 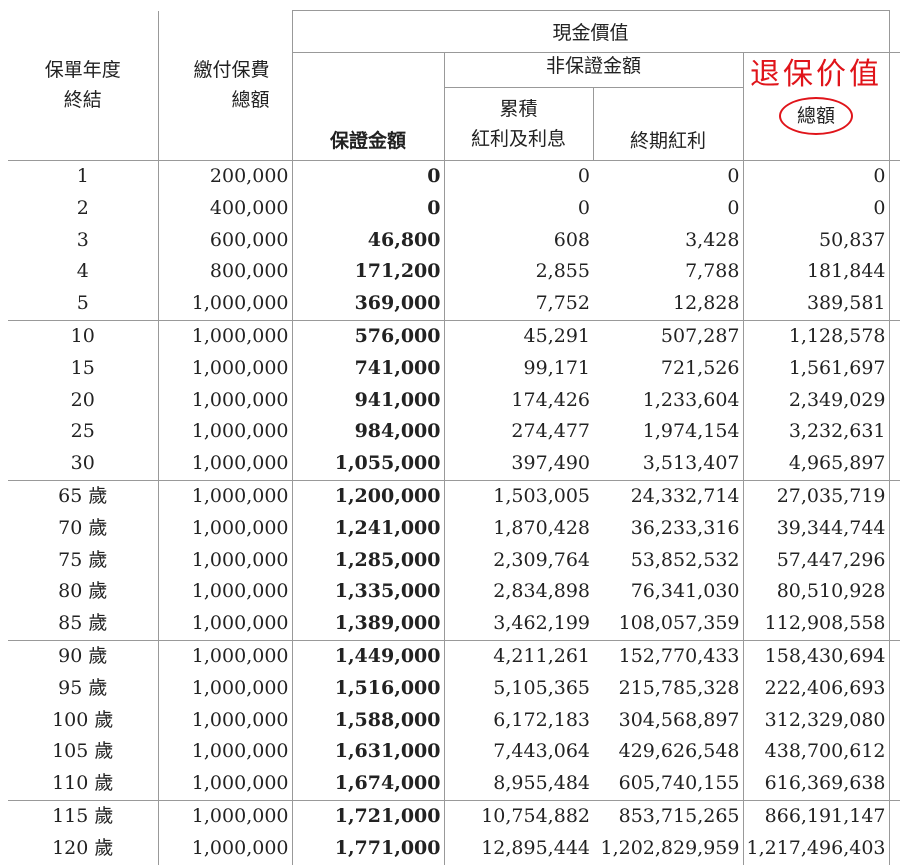 I want to click on terminal-bonus-cell: 53,852,532, so click(x=668, y=560).